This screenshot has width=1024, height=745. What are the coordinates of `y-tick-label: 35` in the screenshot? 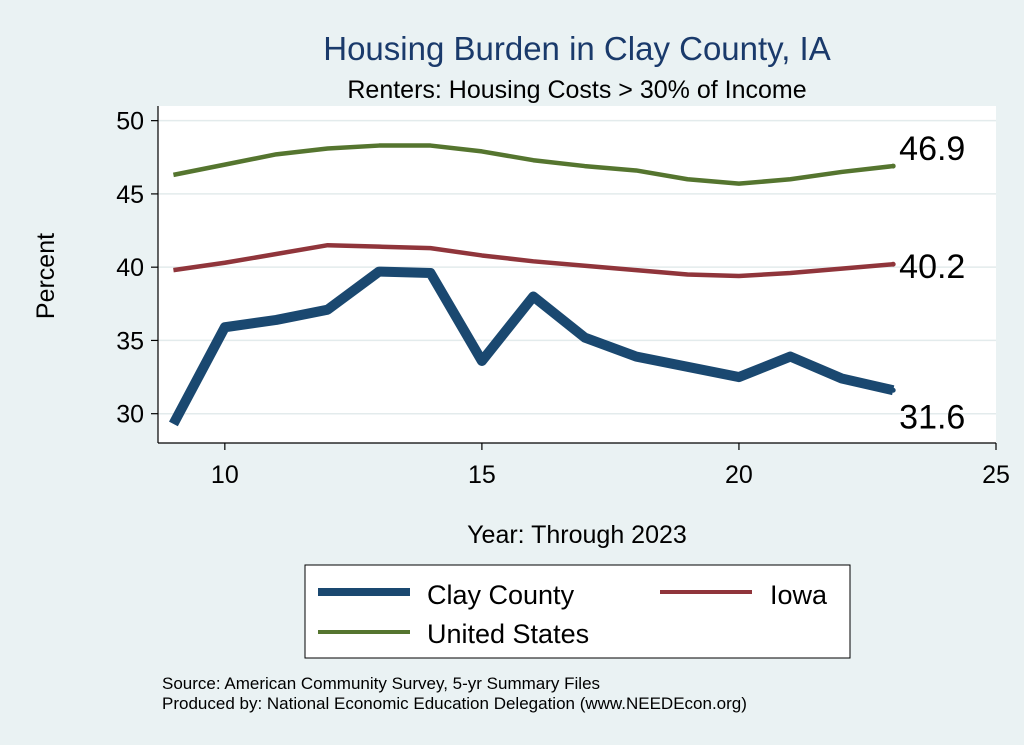 It's located at (130, 341).